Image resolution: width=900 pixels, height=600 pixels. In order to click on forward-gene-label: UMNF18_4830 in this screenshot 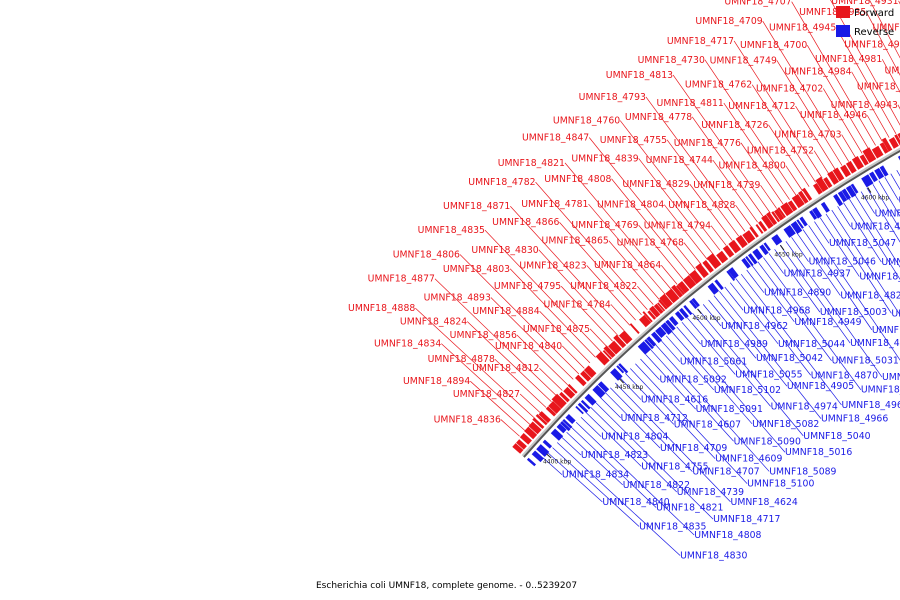, I will do `click(504, 250)`.